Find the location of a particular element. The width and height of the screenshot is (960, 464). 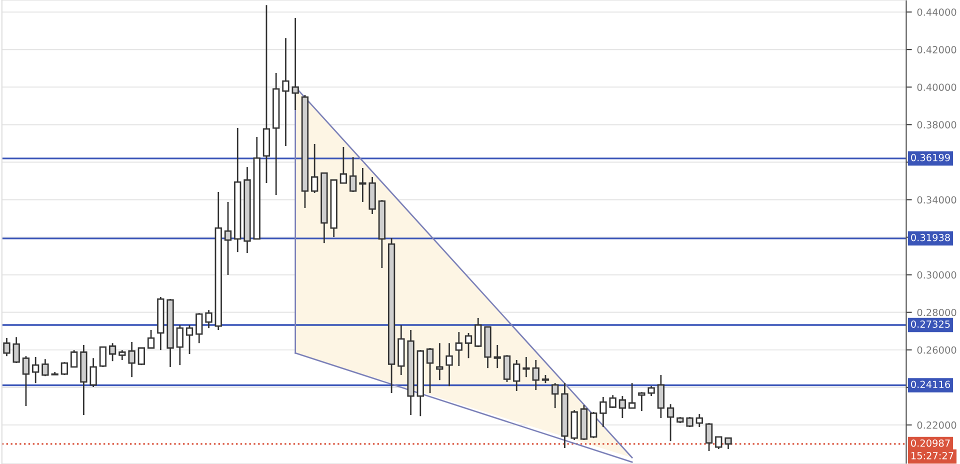

y-tick-label: 0.40000 is located at coordinates (936, 87).